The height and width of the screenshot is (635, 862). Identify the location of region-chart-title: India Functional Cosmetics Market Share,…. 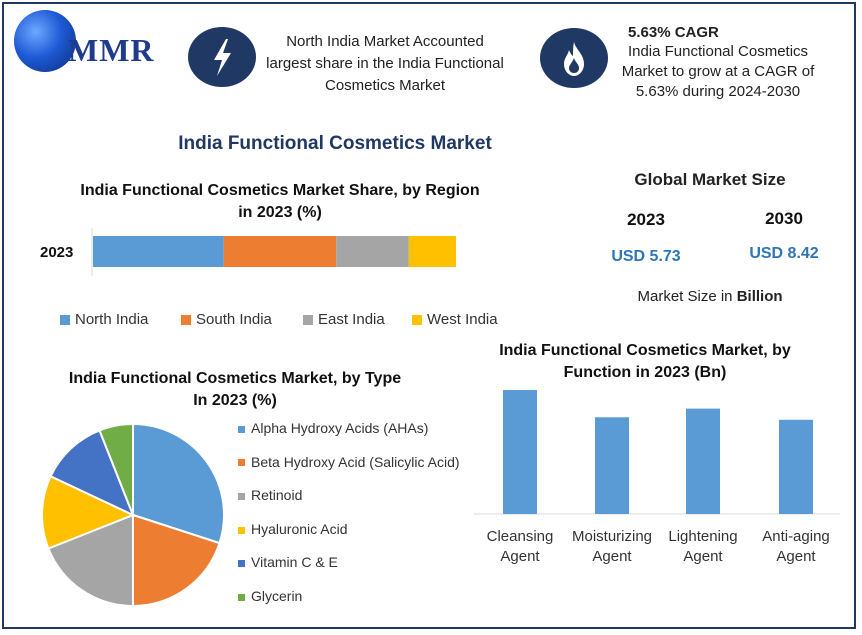
(280, 201).